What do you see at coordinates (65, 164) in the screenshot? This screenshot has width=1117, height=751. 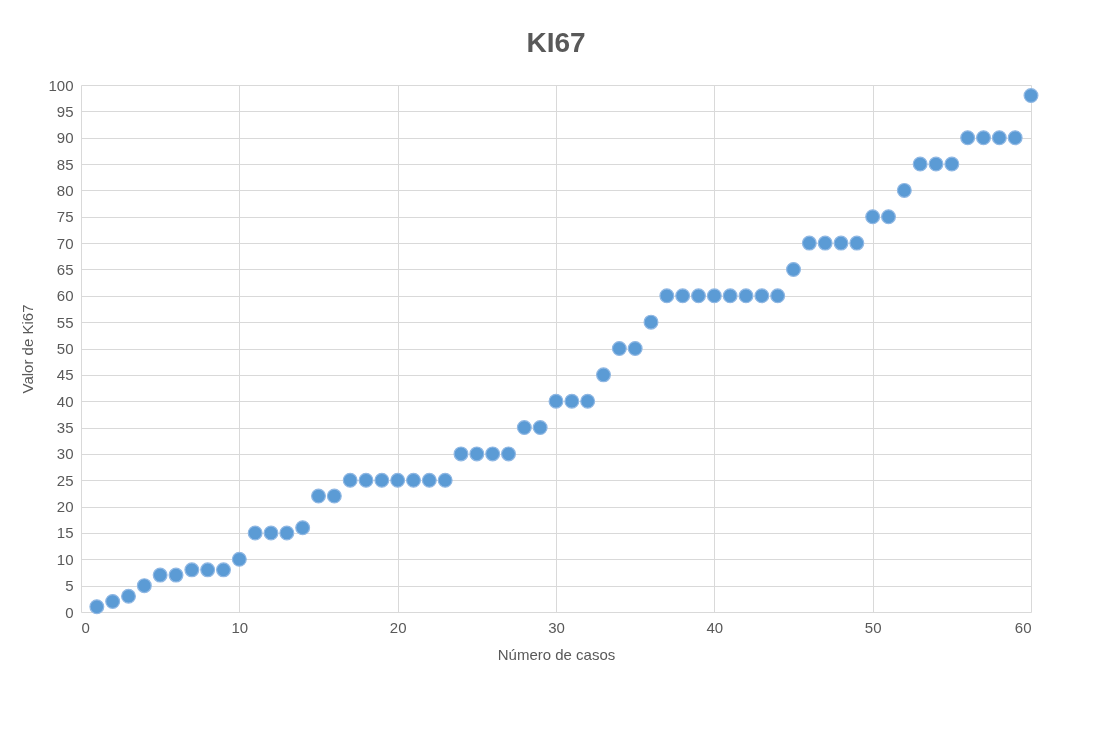 I see `y-tick-label: 85` at bounding box center [65, 164].